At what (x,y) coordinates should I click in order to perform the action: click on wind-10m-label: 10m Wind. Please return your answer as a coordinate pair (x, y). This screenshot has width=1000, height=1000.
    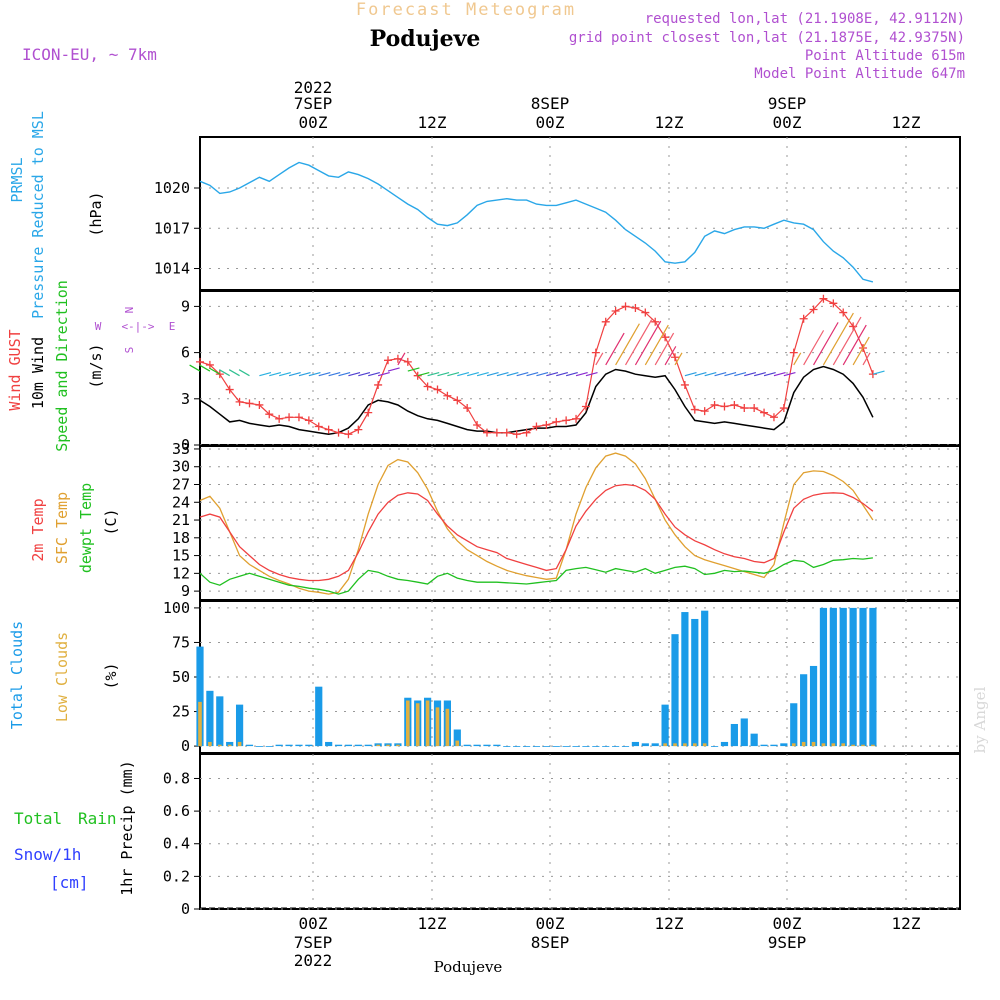
    Looking at the image, I should click on (38, 373).